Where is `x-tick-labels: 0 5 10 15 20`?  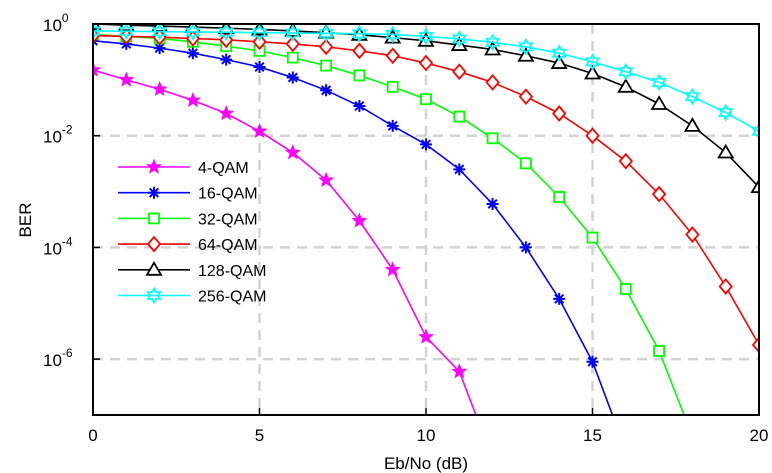 x-tick-labels: 0 5 10 15 20 is located at coordinates (428, 435).